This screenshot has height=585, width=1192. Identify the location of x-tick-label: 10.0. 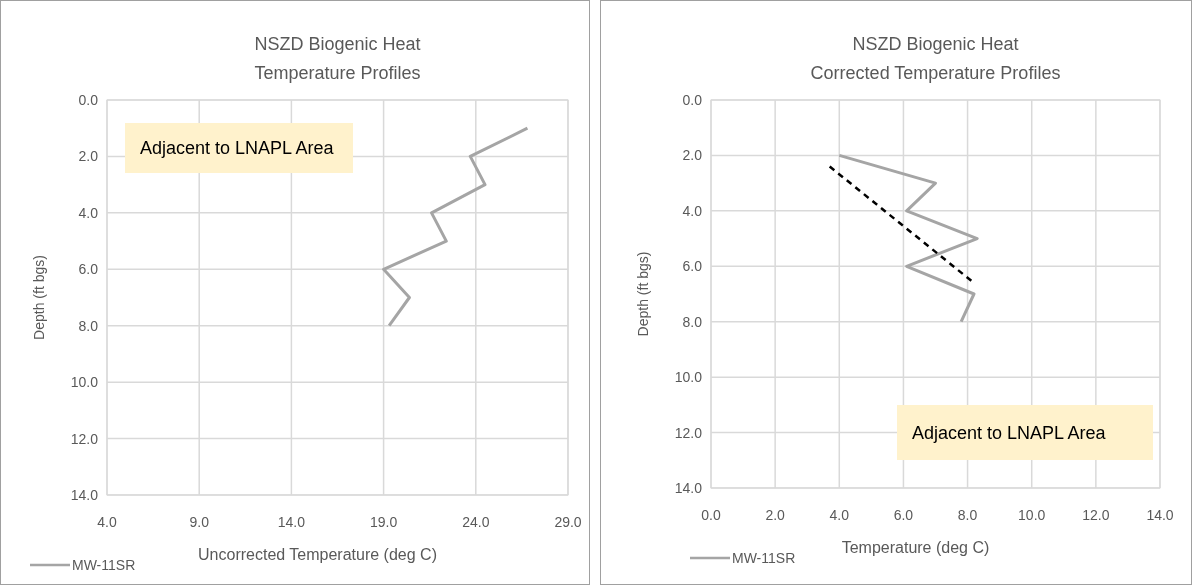
(1032, 515).